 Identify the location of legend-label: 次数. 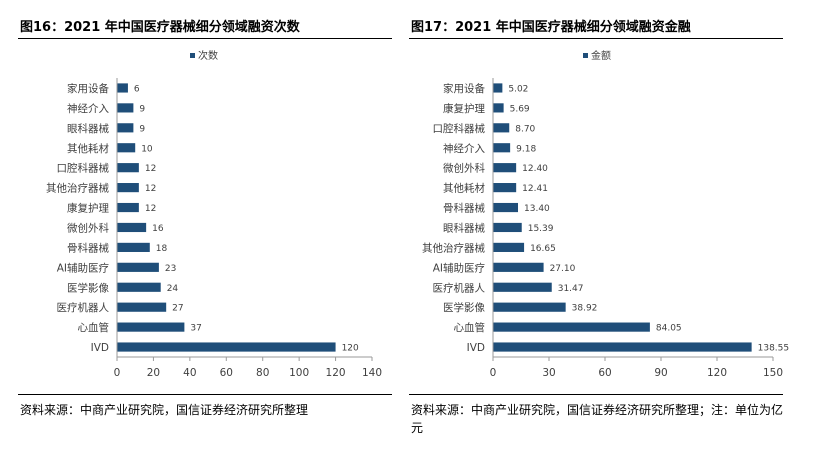
(208, 55).